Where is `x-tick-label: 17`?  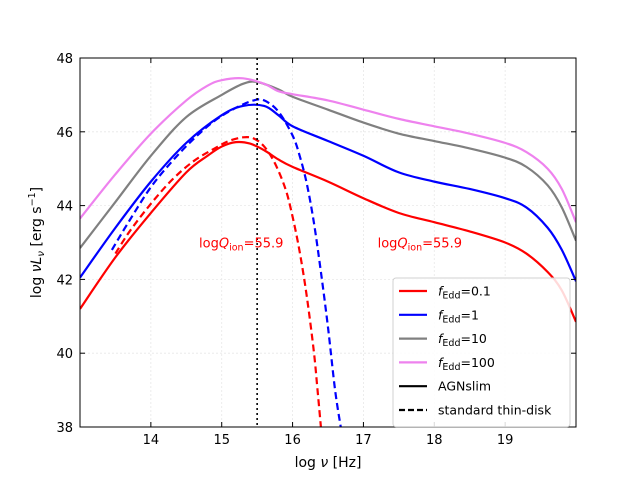 x-tick-label: 17 is located at coordinates (363, 440).